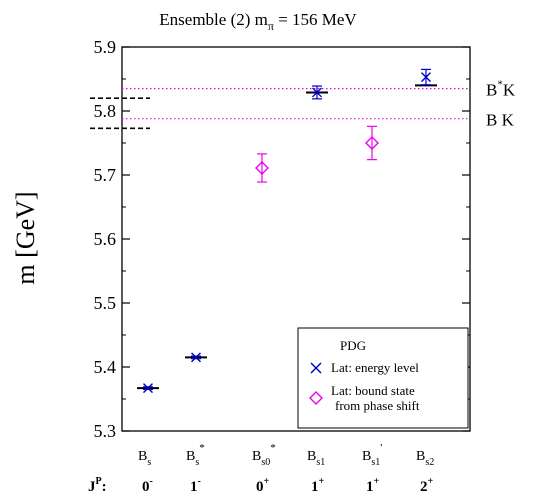 This screenshot has width=533, height=497. I want to click on jp-value: 2+, so click(427, 485).